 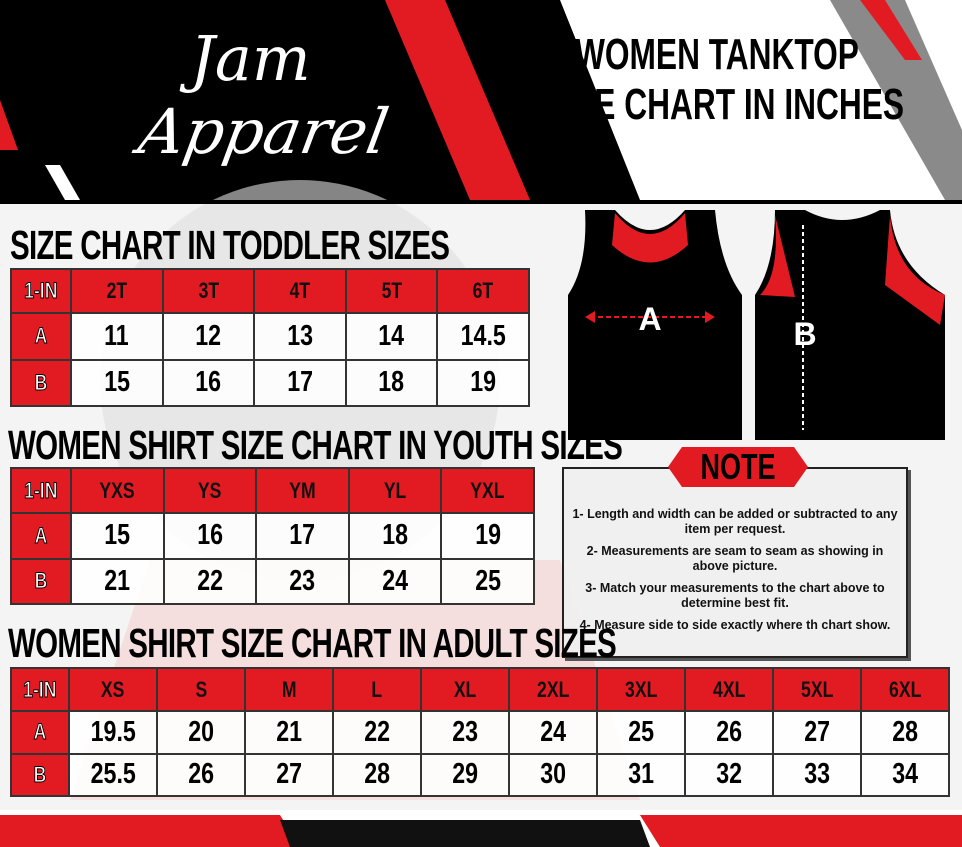 What do you see at coordinates (300, 336) in the screenshot?
I see `value-cell: 13` at bounding box center [300, 336].